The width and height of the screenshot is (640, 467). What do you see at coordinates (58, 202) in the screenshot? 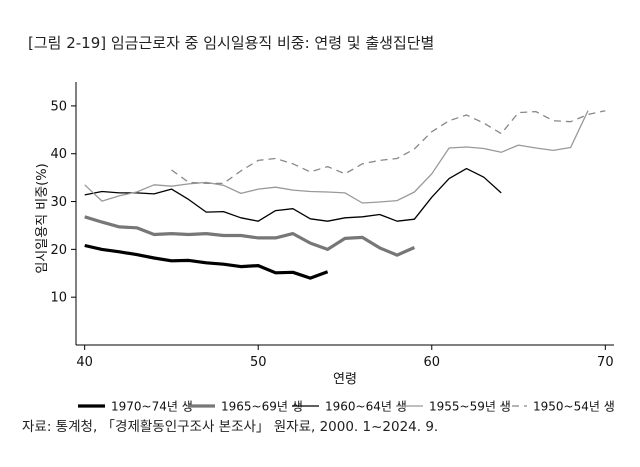
I see `y-tick-label: 30` at bounding box center [58, 202].